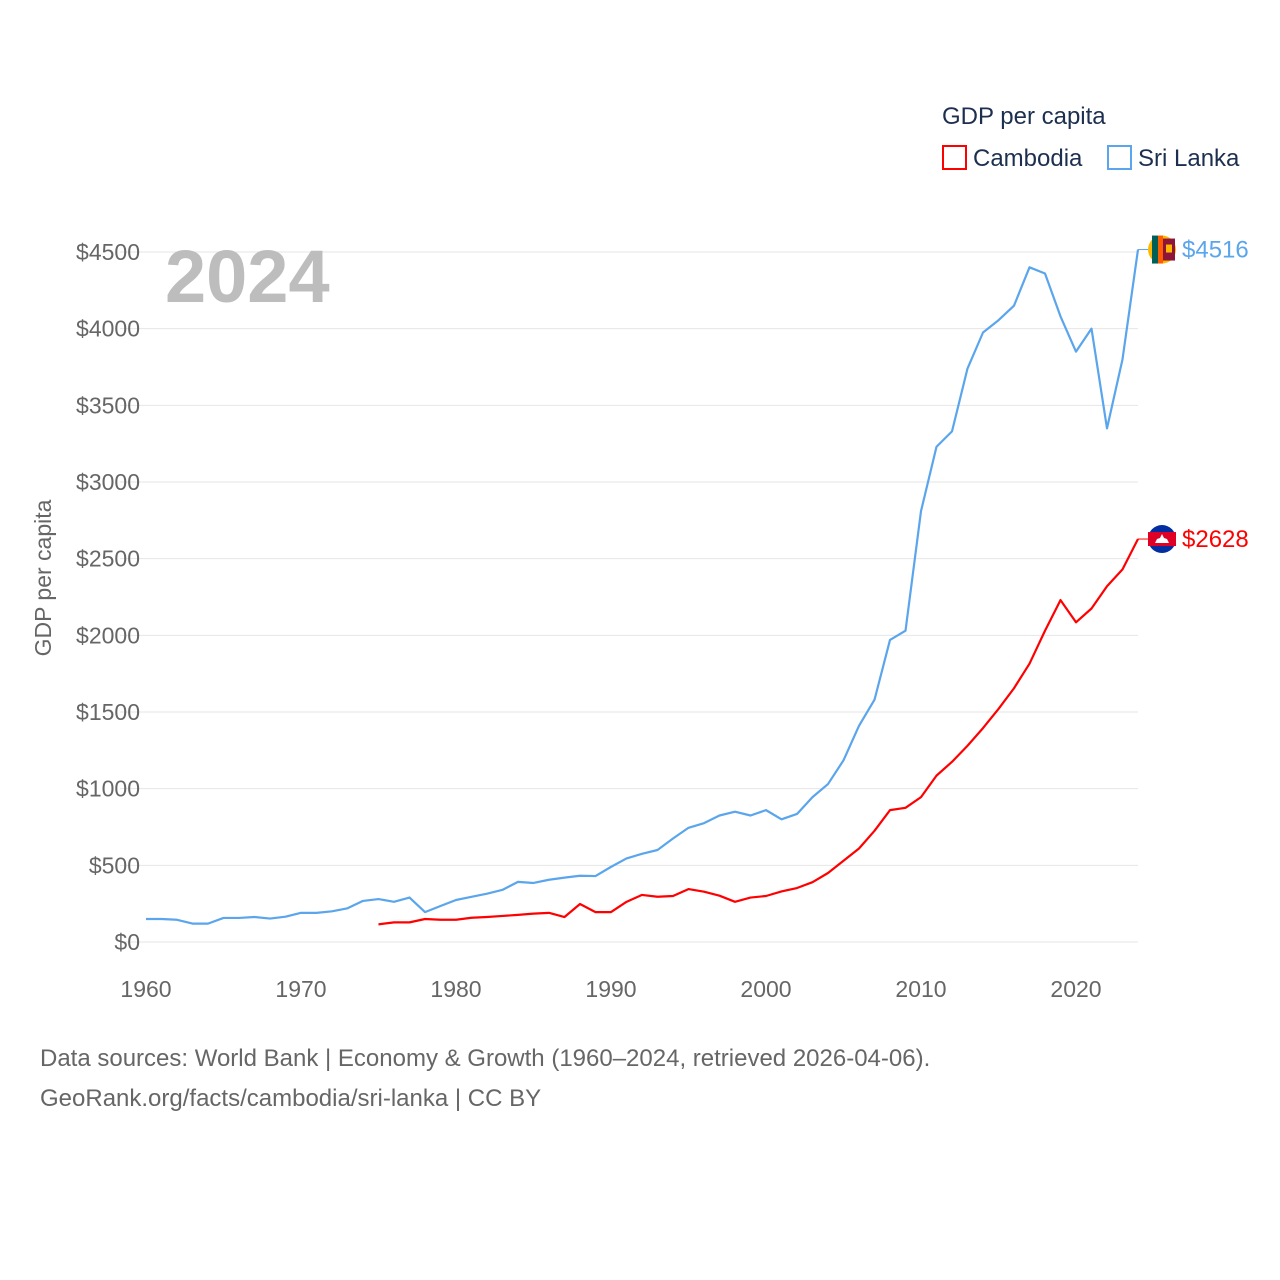 The image size is (1280, 1280). I want to click on series-end-labels: $2628 $4516, so click(1193, 394).